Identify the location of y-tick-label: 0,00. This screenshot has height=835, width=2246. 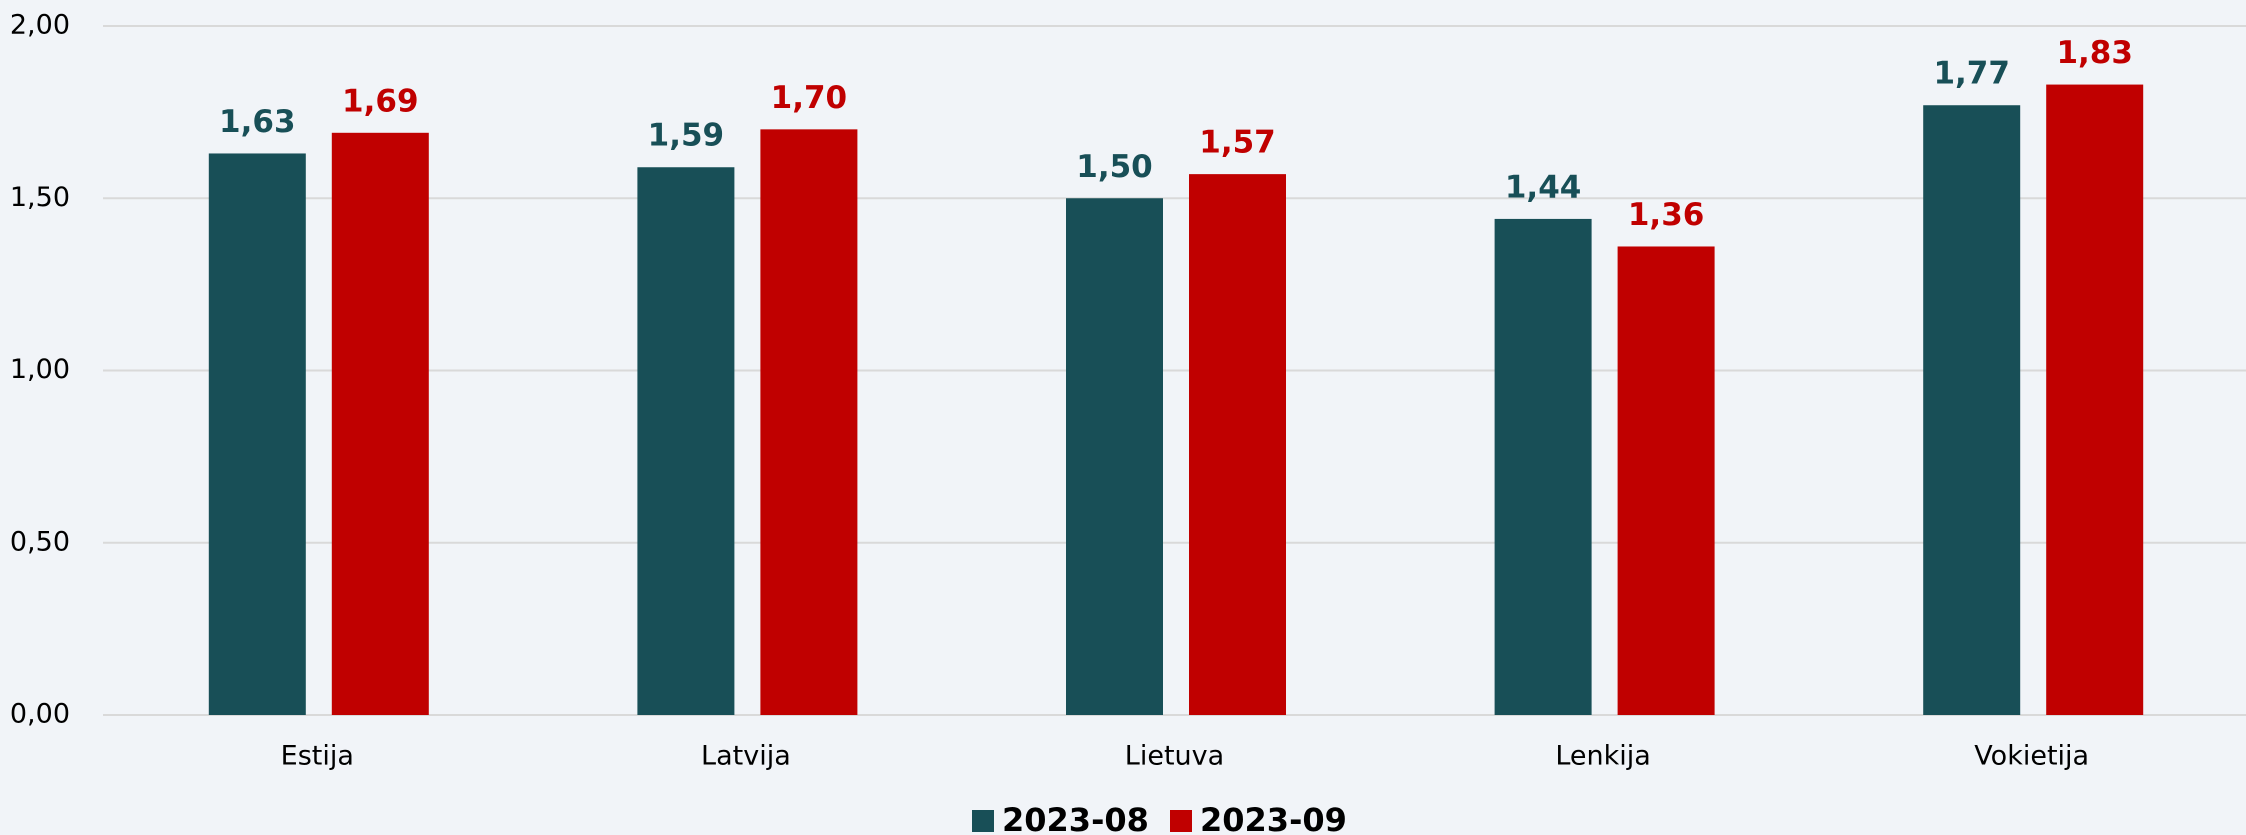
(40, 714).